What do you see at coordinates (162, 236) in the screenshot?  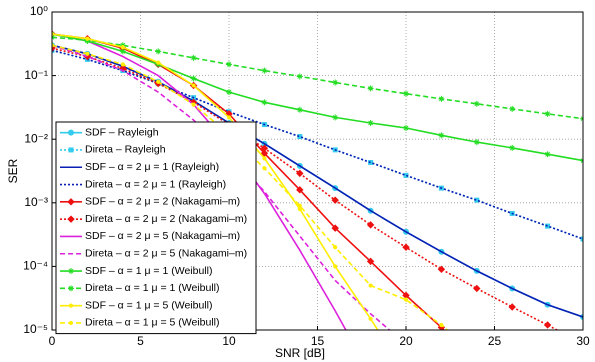 I see `legend-label: SDF – α = 2 μ = 5 (Nakagami–m)` at bounding box center [162, 236].